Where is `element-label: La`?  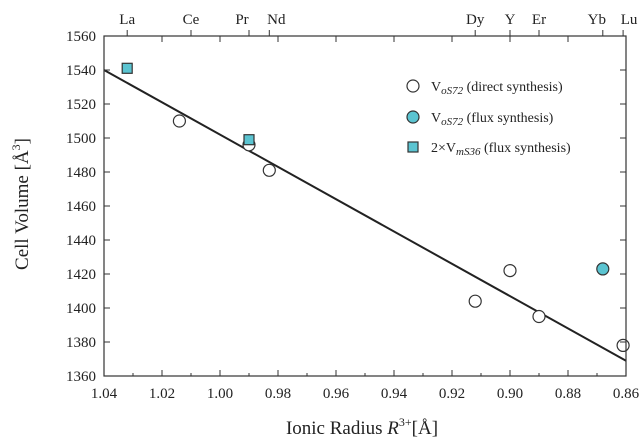 element-label: La is located at coordinates (127, 20).